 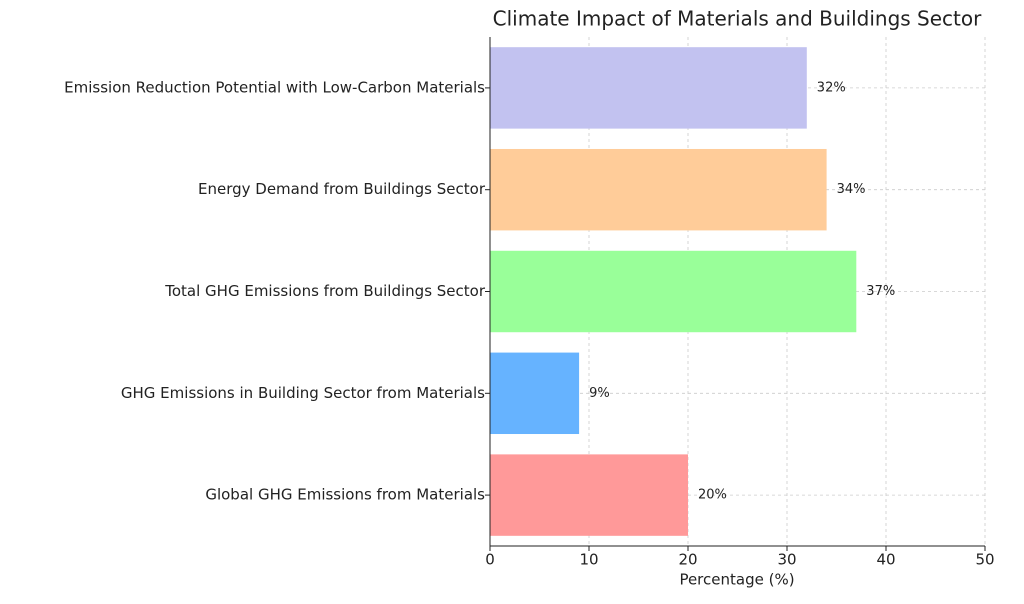 What do you see at coordinates (588, 560) in the screenshot?
I see `x-tick-label: 10` at bounding box center [588, 560].